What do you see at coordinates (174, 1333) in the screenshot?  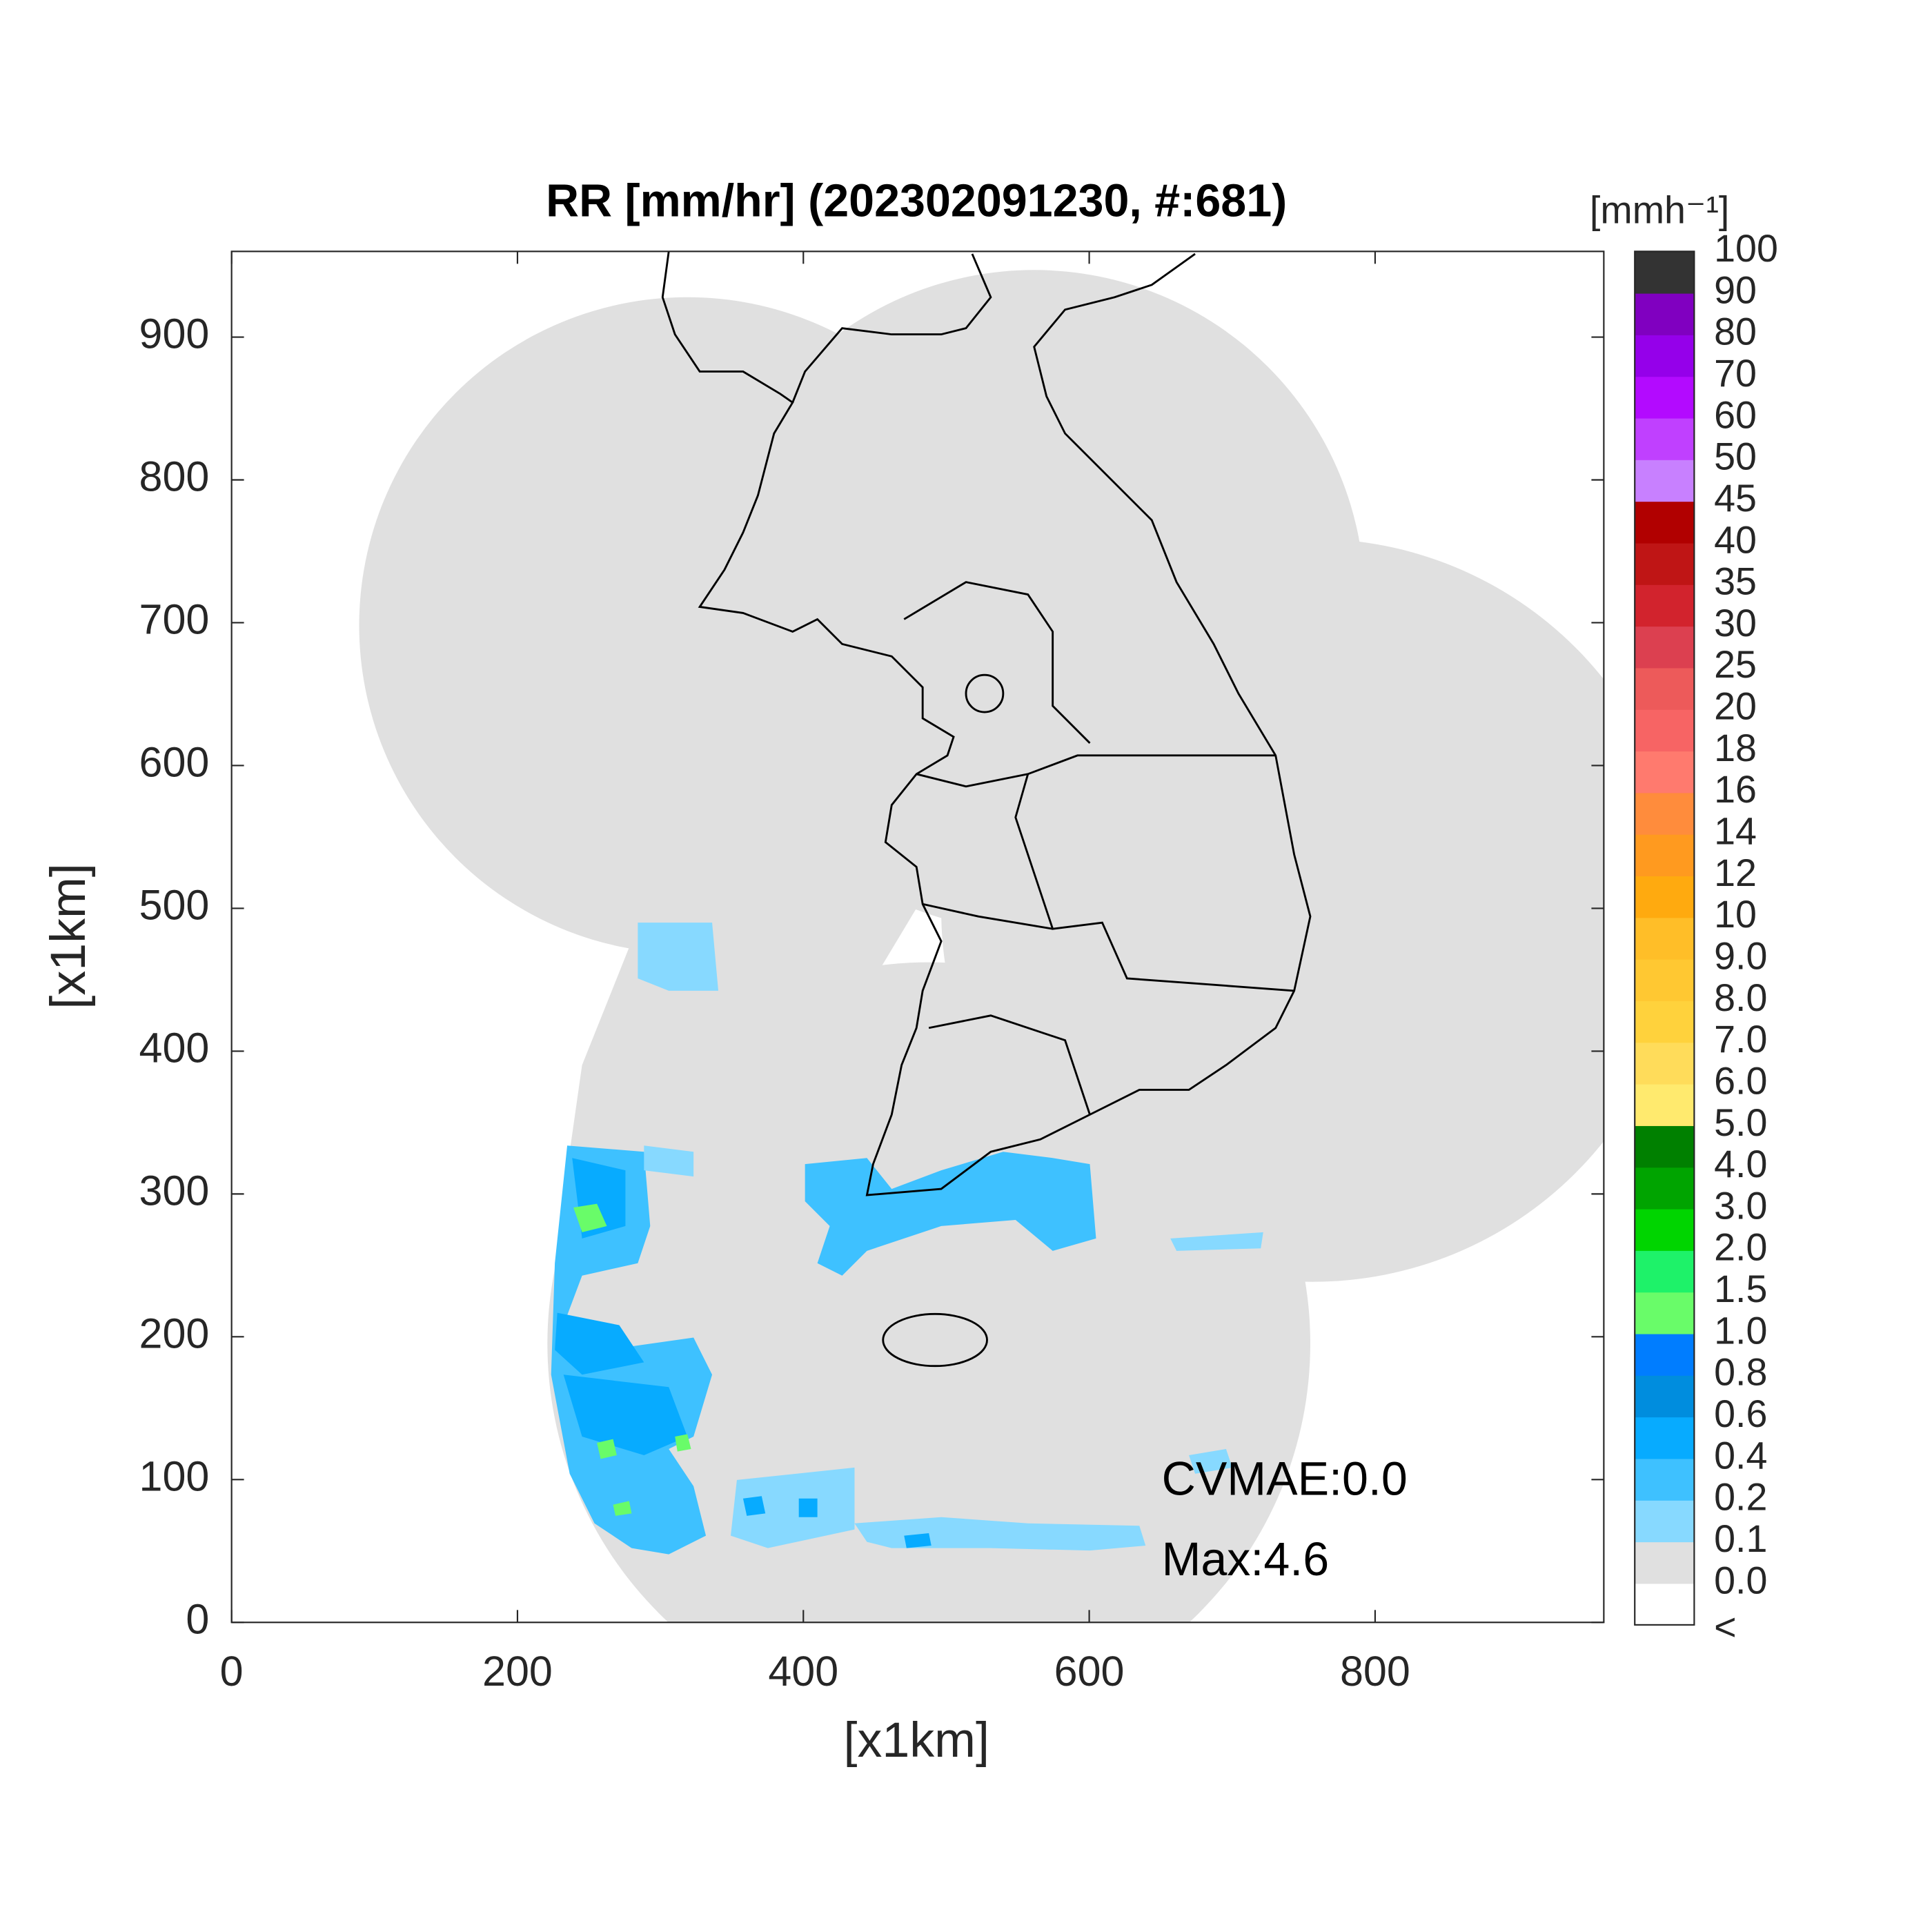 I see `y-tick-label: 200` at bounding box center [174, 1333].